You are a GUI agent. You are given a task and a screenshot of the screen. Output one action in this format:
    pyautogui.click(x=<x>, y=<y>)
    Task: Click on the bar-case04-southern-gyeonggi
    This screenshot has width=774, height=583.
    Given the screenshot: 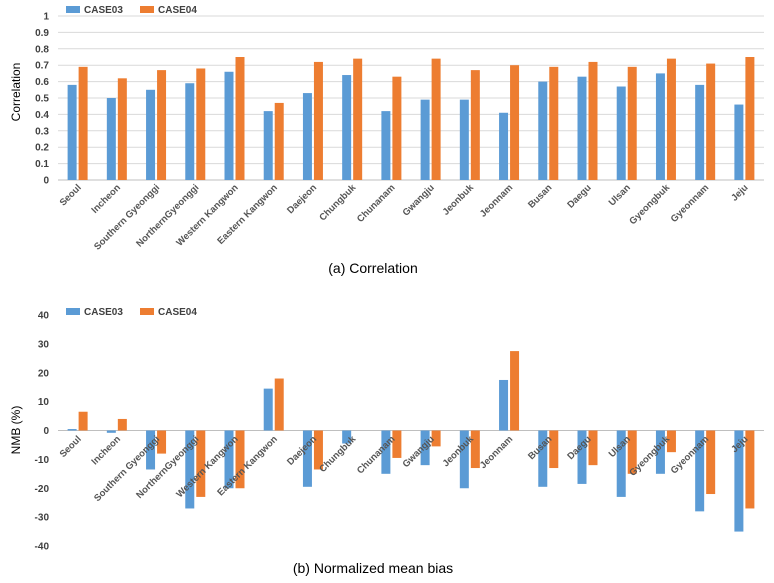 What is the action you would take?
    pyautogui.click(x=162, y=125)
    